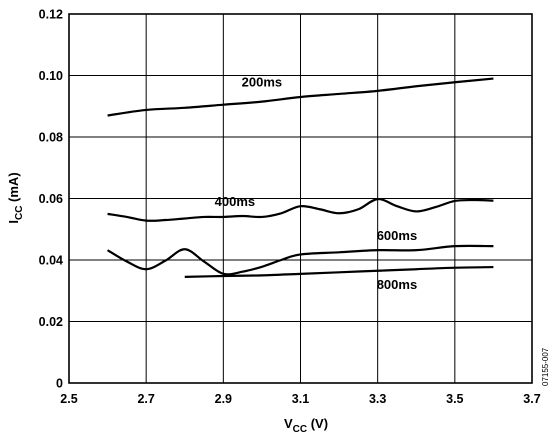  What do you see at coordinates (339, 272) in the screenshot?
I see `series-line-800ms` at bounding box center [339, 272].